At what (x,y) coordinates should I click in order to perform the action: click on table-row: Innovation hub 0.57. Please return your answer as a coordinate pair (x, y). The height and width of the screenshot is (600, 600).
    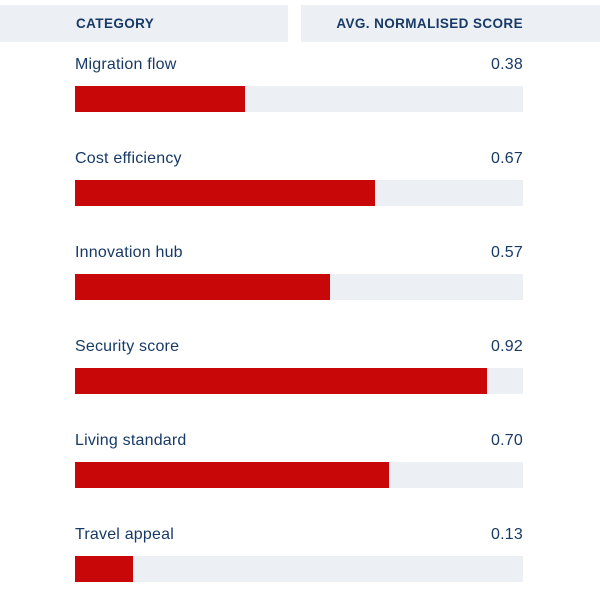
    Looking at the image, I should click on (299, 277).